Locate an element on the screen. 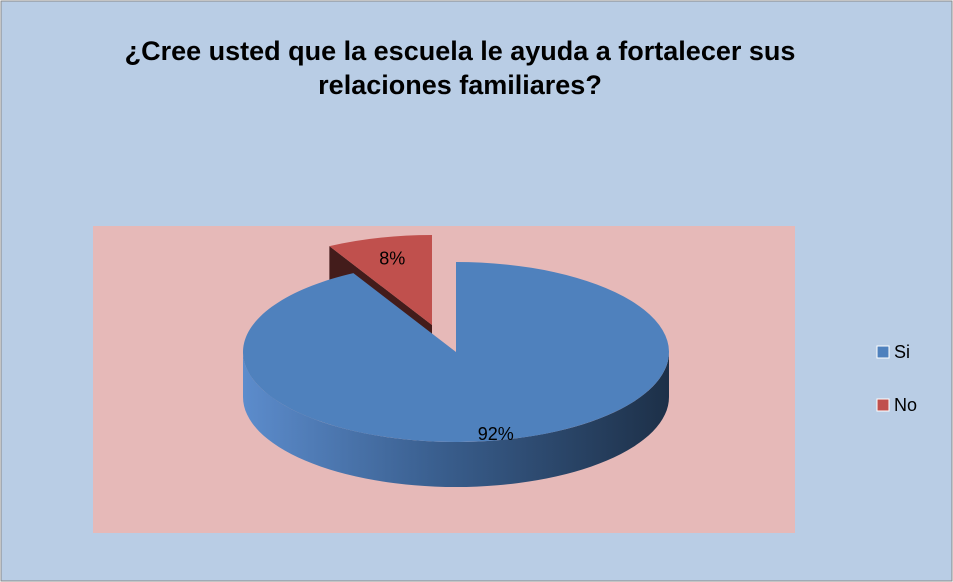 This screenshot has height=582, width=953. legend-label: No is located at coordinates (905, 405).